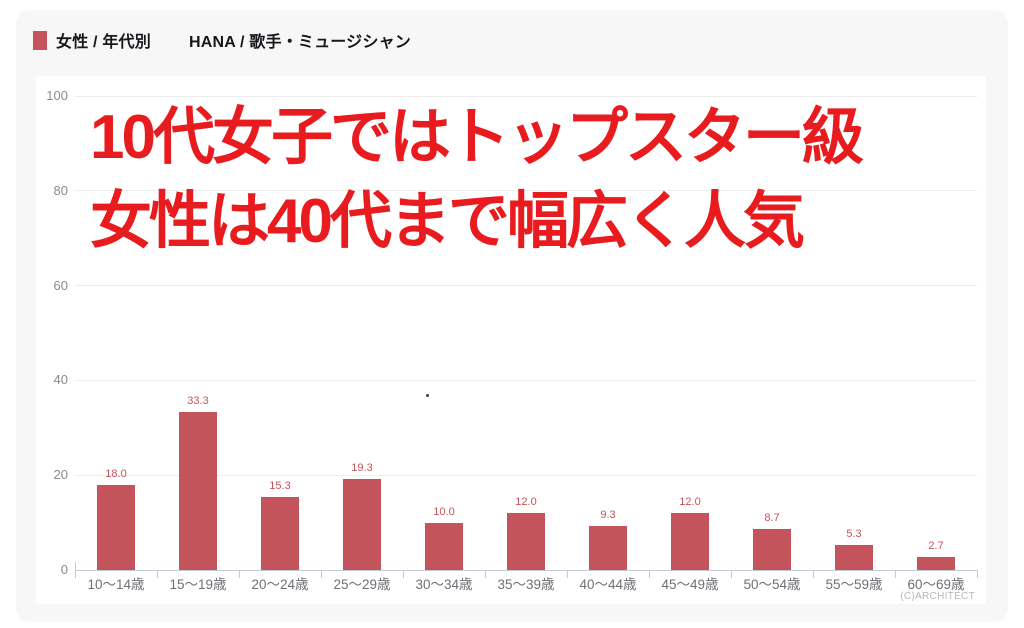  Describe the element at coordinates (60, 475) in the screenshot. I see `y-axis-label: 20` at that location.